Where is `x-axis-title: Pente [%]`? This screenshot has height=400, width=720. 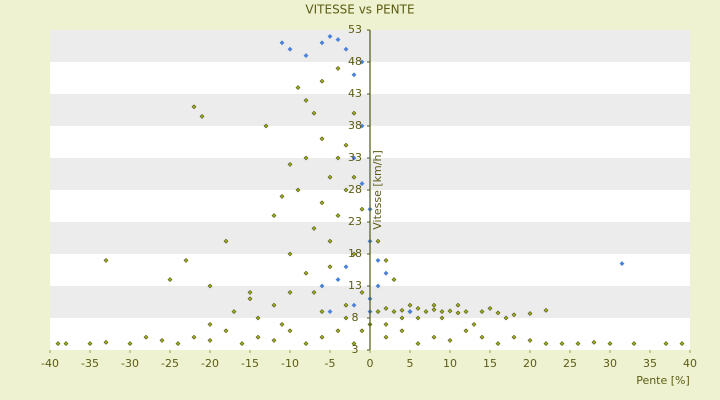
x-axis-title: Pente [%] is located at coordinates (663, 380).